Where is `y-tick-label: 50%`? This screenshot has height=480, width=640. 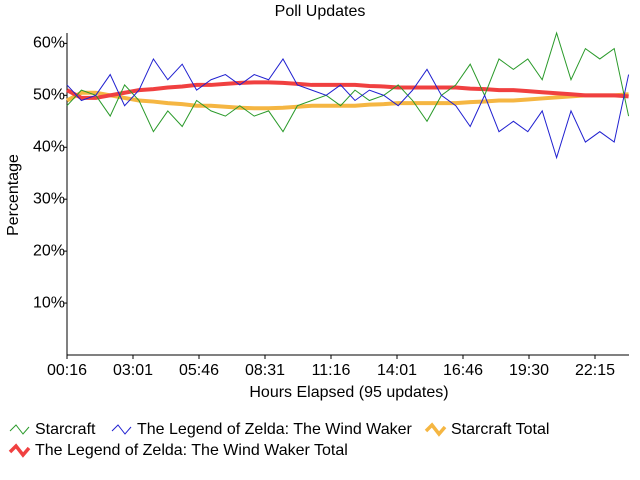
y-tick-label: 50% is located at coordinates (49, 95).